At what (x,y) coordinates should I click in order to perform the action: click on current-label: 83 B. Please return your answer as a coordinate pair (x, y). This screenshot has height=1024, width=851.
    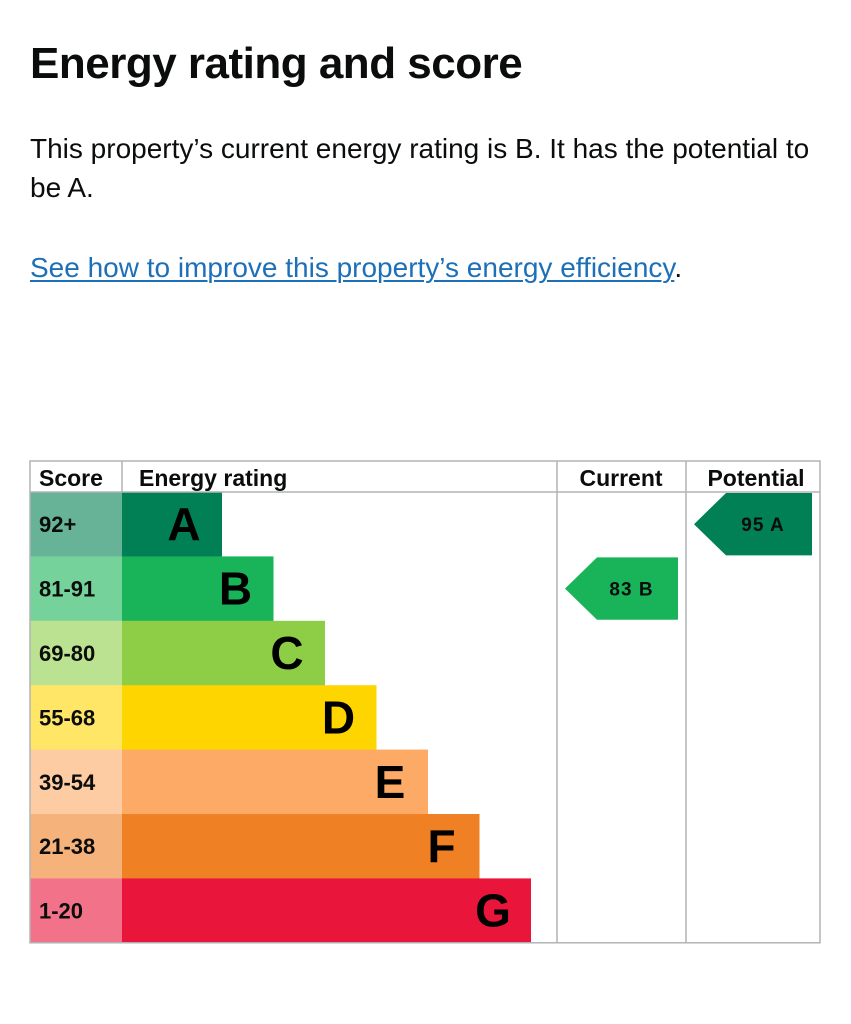
    Looking at the image, I should click on (631, 590).